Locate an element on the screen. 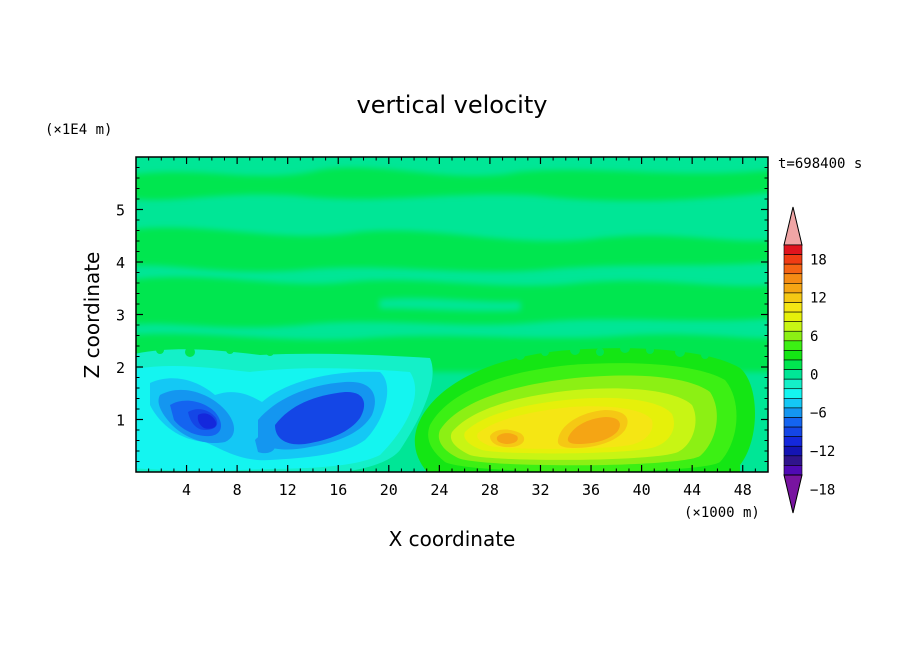 Image resolution: width=904 pixels, height=654 pixels. y-tick-label: 1 is located at coordinates (120, 421).